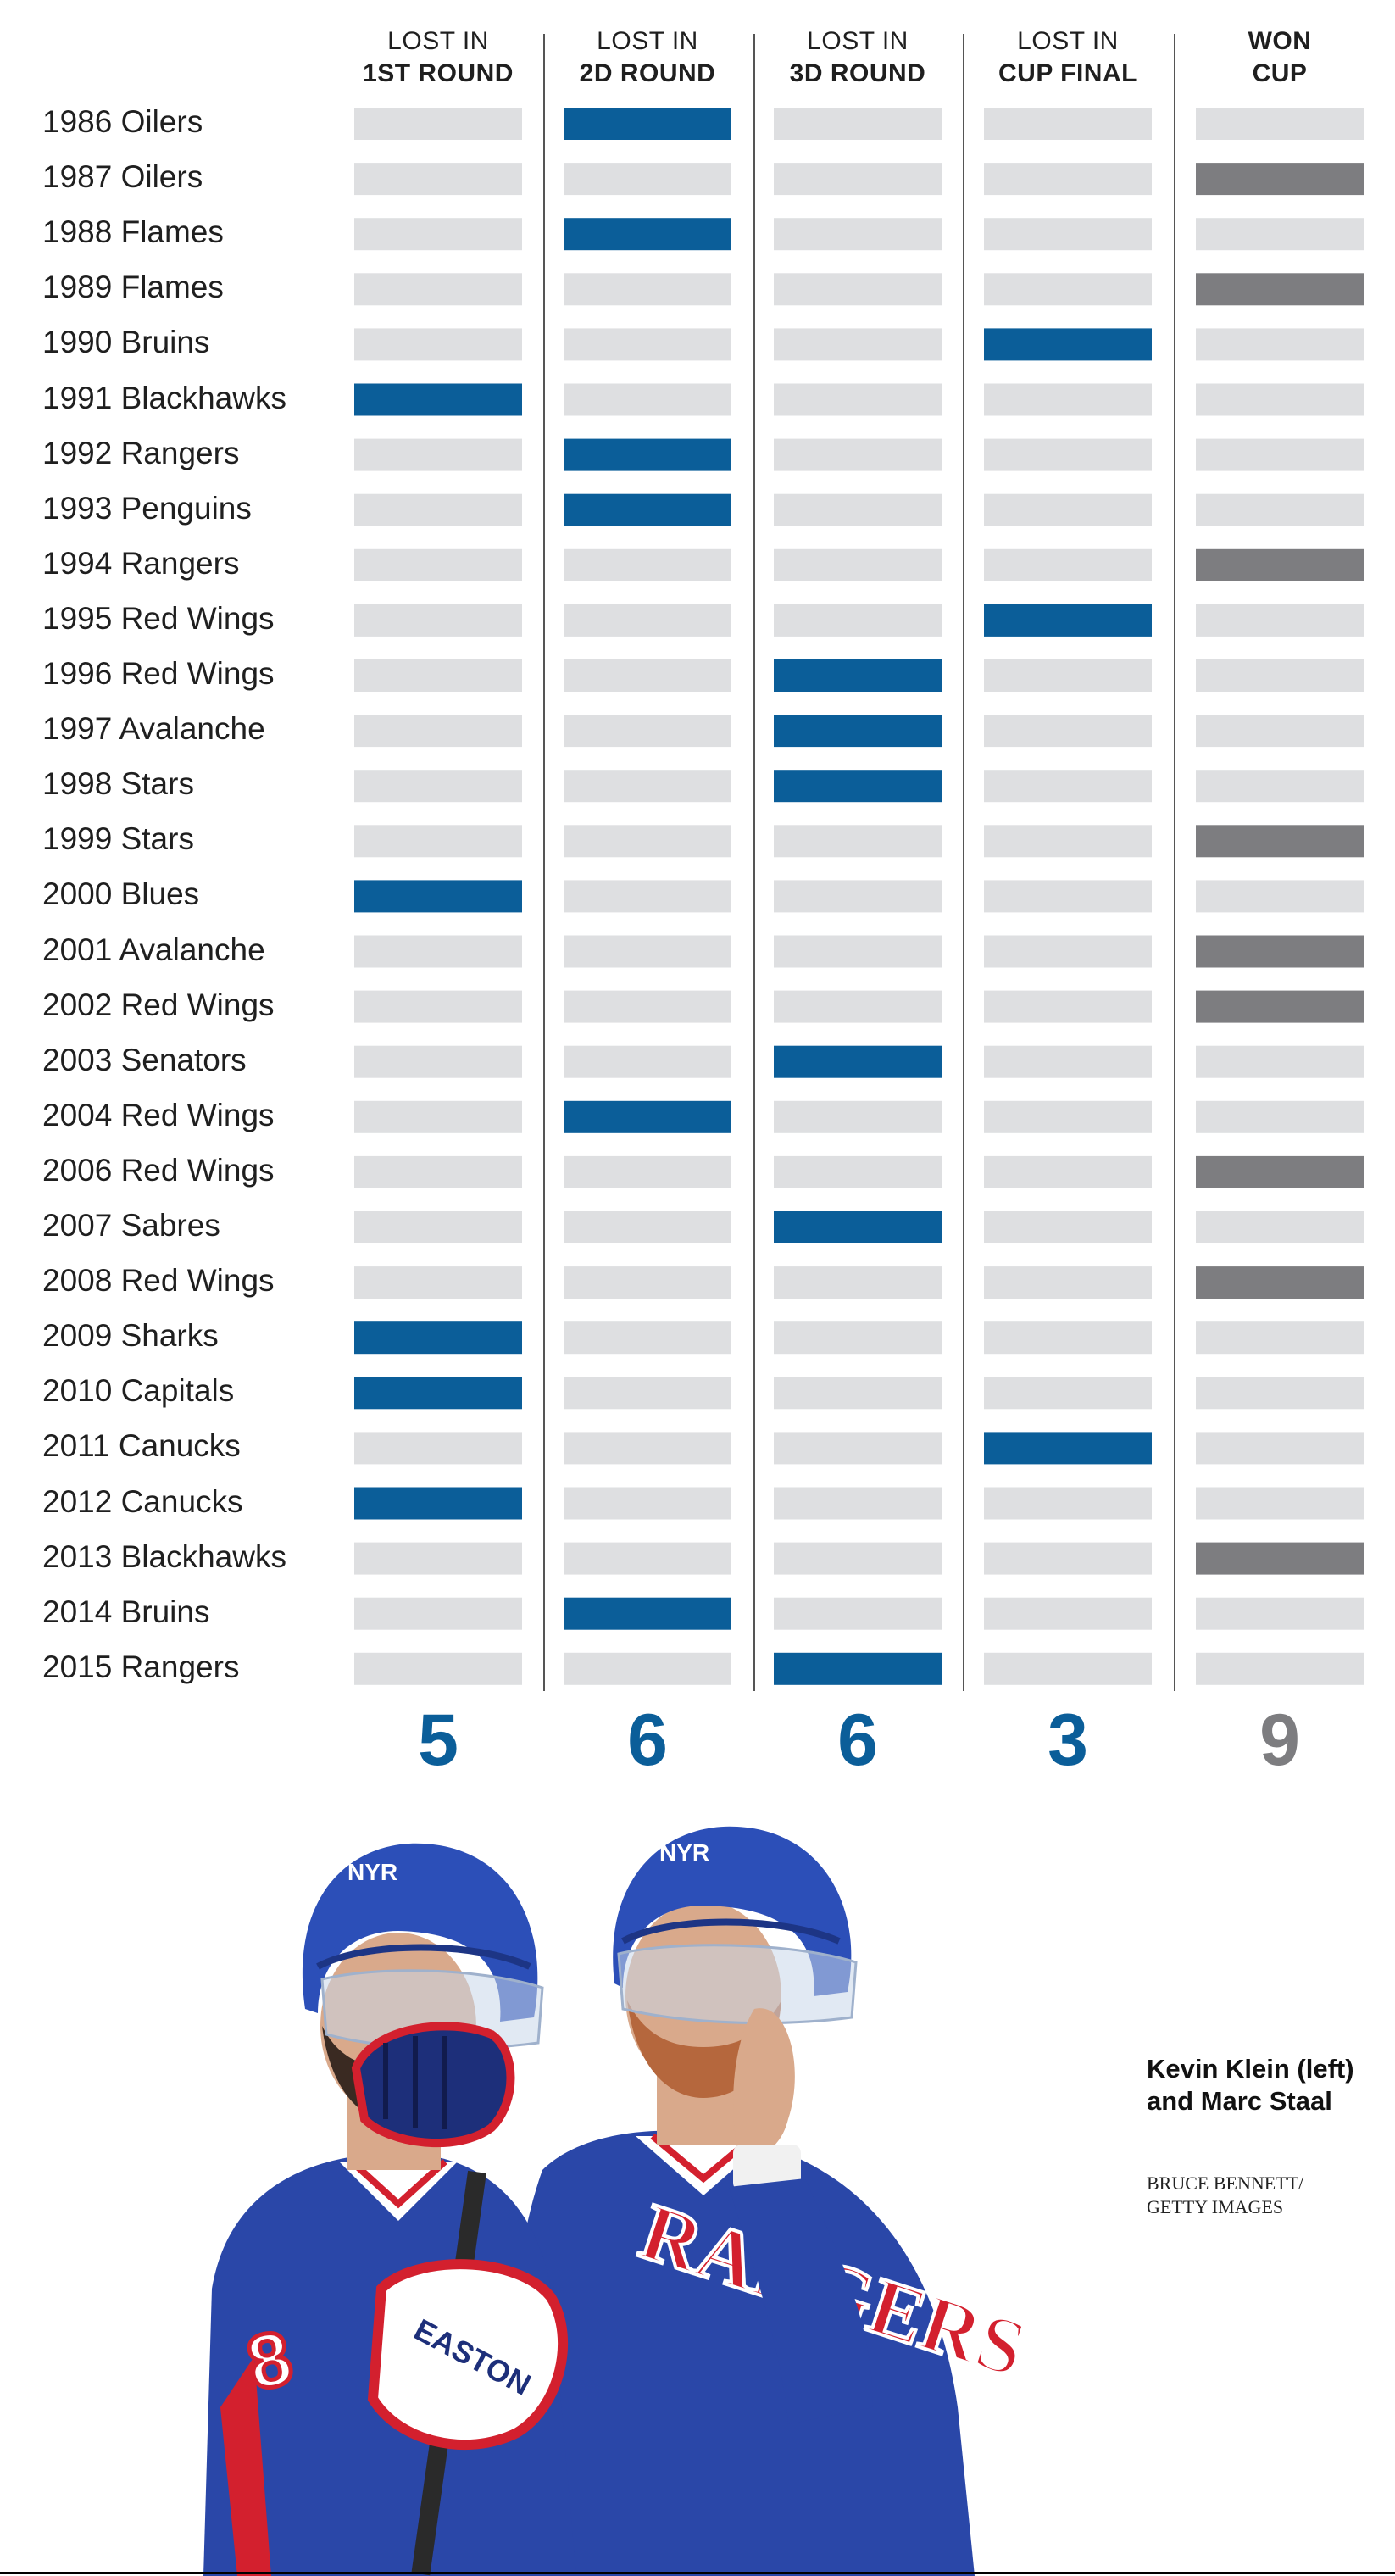 The height and width of the screenshot is (2576, 1395). I want to click on column-header-final: LOST IN CUP FINAL, so click(1068, 57).